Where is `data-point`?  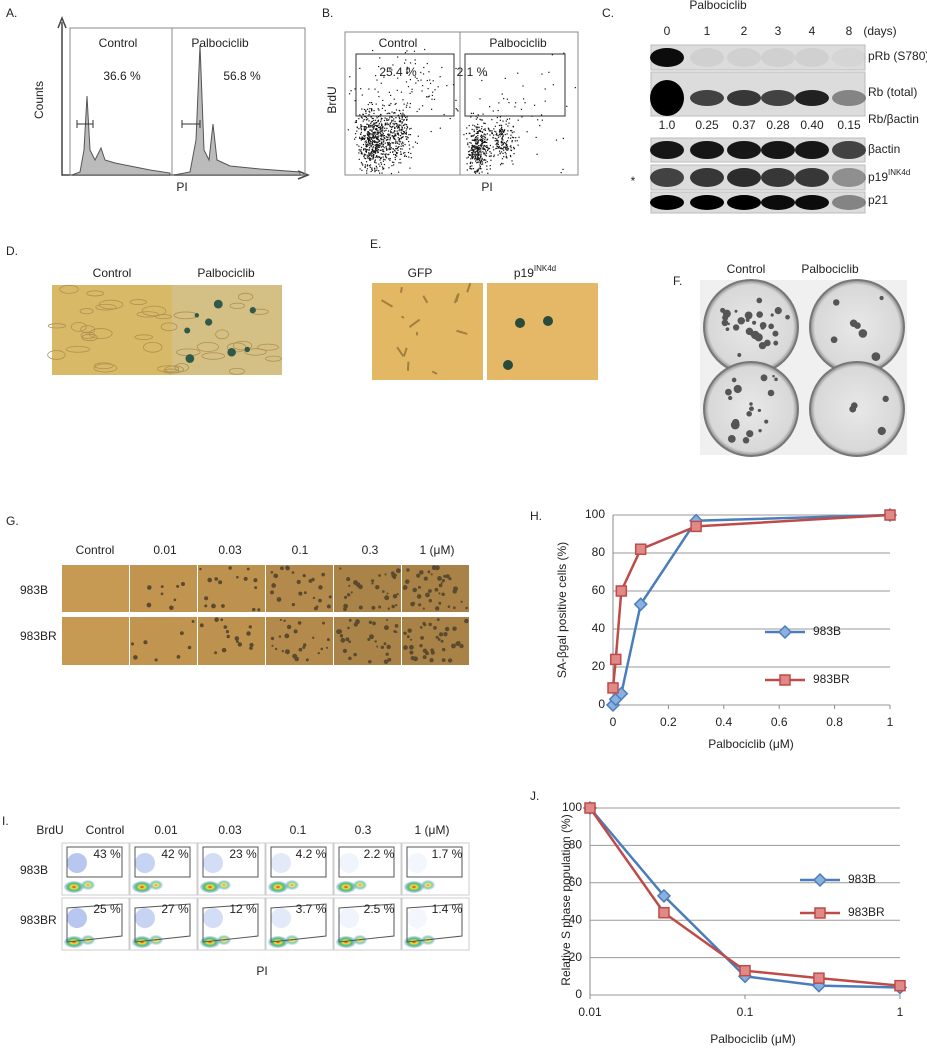 data-point is located at coordinates (621, 591).